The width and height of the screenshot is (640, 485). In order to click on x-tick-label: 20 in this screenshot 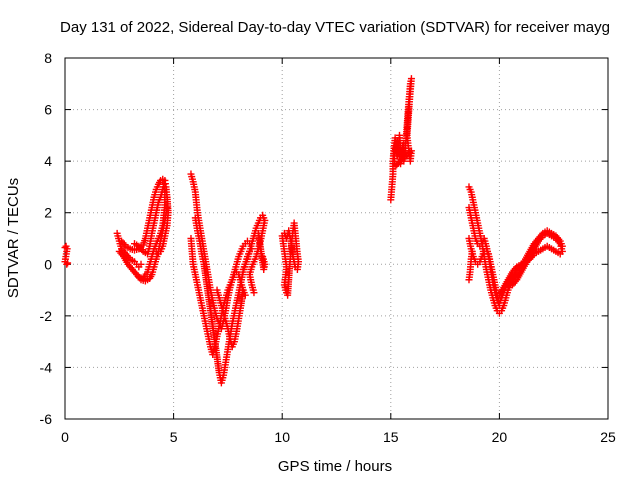, I will do `click(500, 437)`.